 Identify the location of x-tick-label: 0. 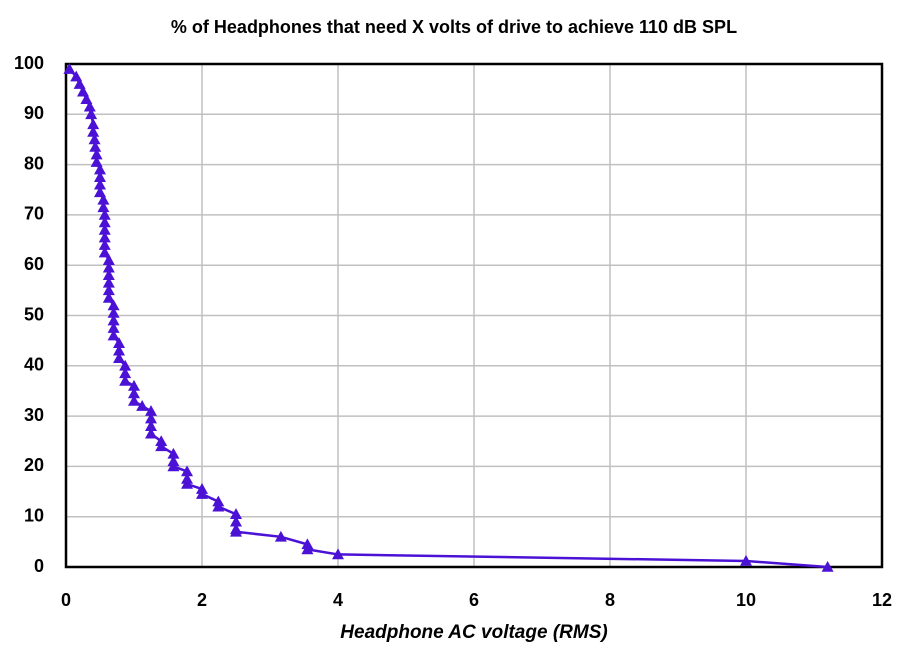
(66, 600).